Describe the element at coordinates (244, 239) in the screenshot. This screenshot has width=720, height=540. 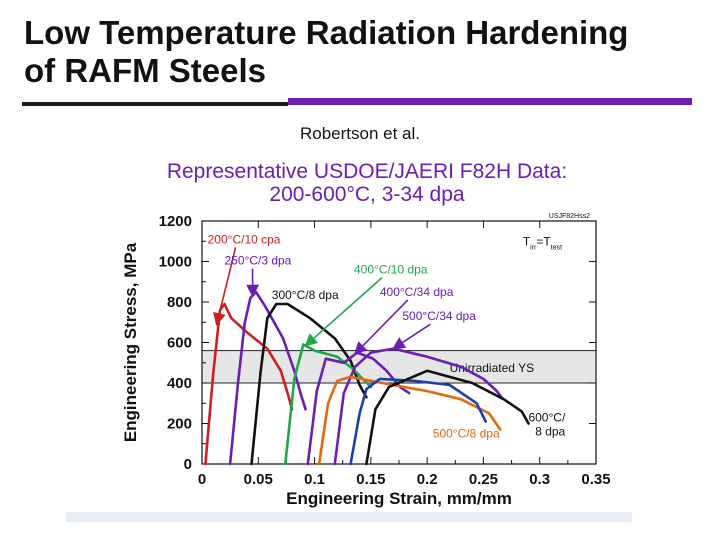
I see `annotation-label: 200°C/10 cpa` at that location.